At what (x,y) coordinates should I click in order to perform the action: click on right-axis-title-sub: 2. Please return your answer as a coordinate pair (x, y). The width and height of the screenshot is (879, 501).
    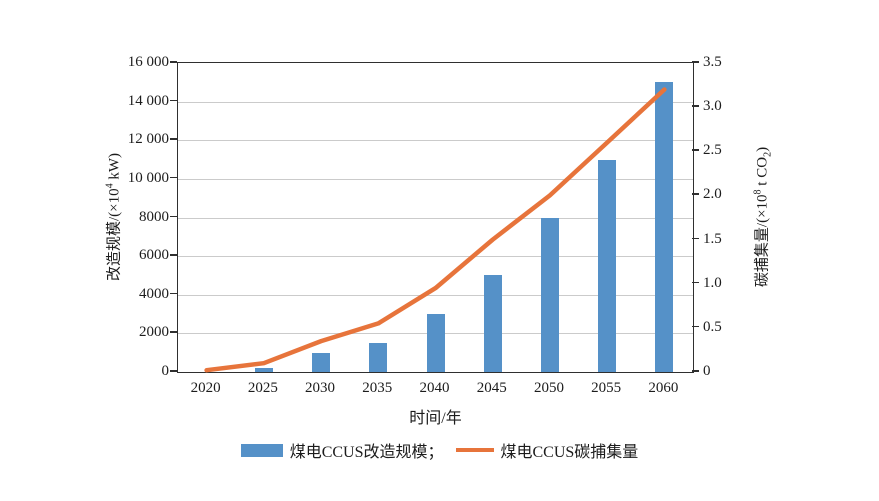
    Looking at the image, I should click on (768, 154).